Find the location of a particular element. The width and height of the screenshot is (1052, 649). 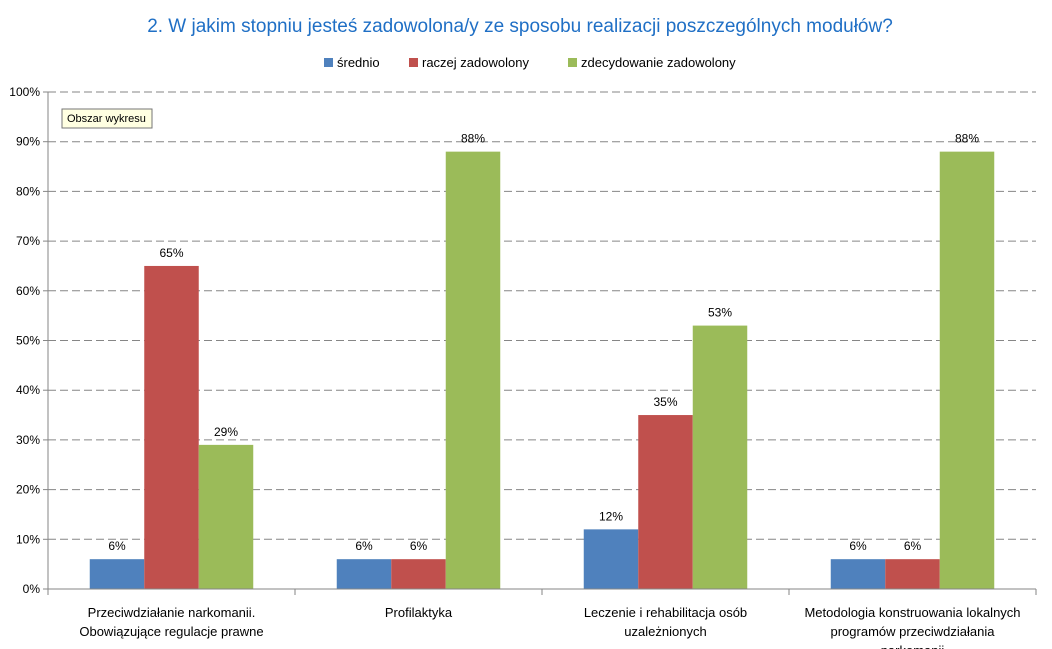

y-tick-label: 0% is located at coordinates (32, 589).